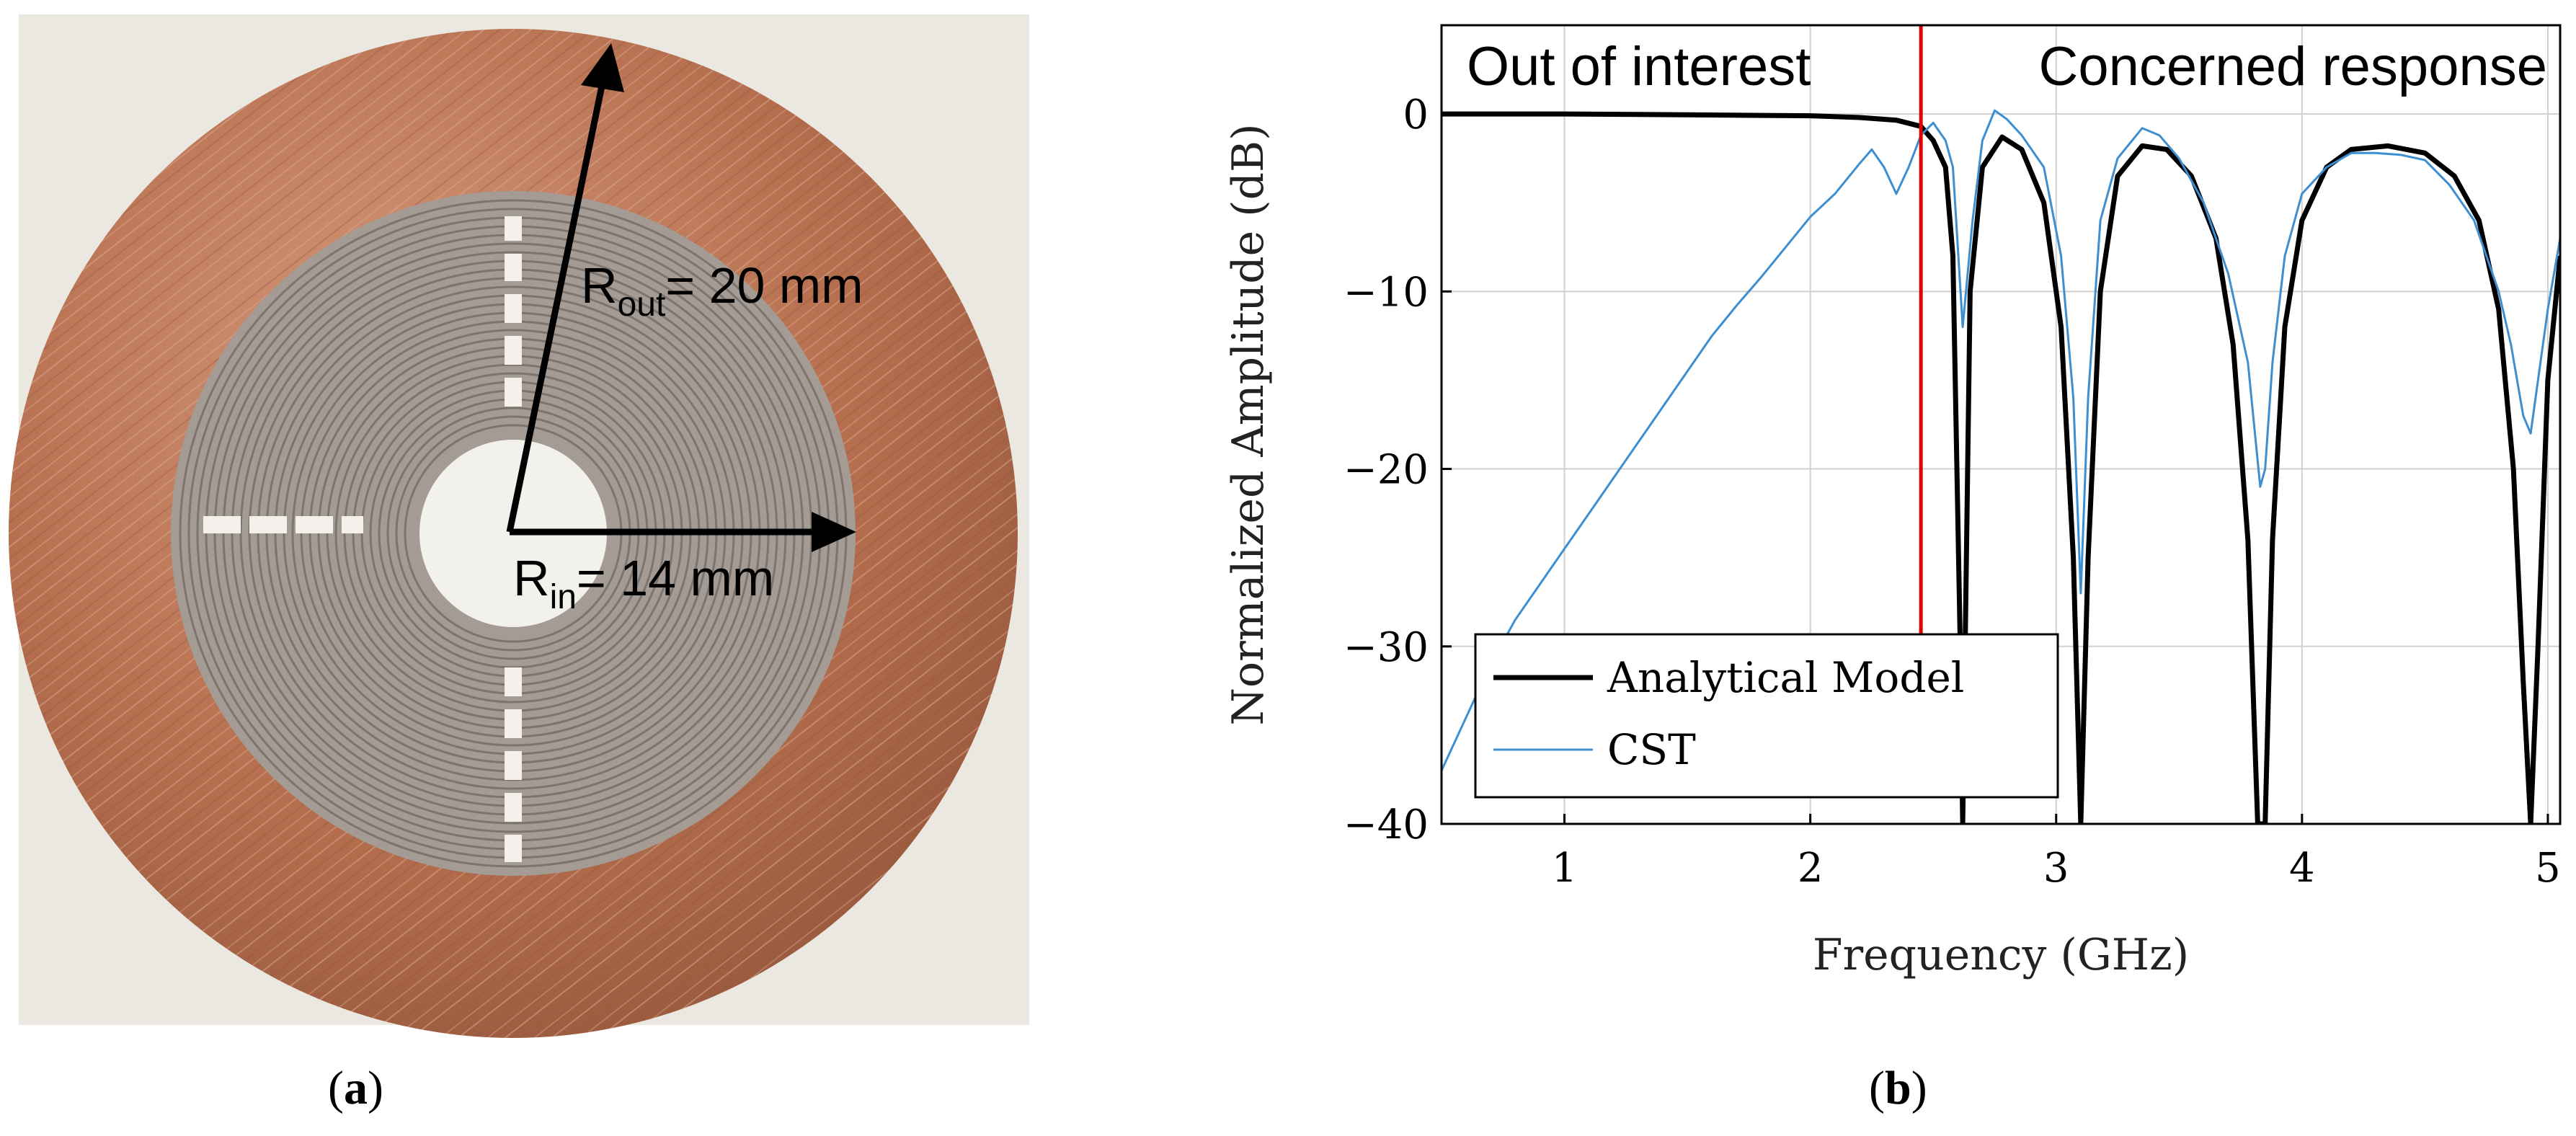 This screenshot has height=1136, width=2576. Describe the element at coordinates (643, 583) in the screenshot. I see `r-in-label: Rin= 14 mm` at that location.